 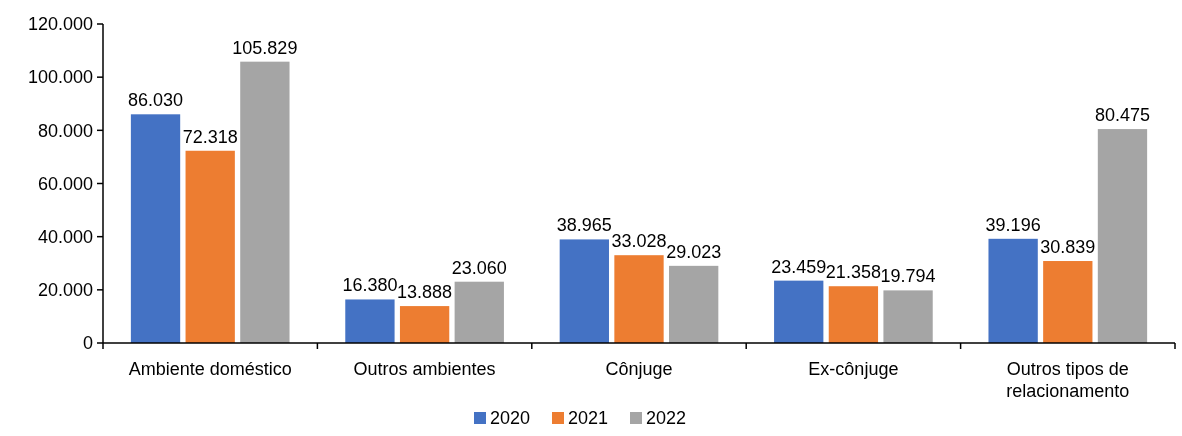 I want to click on y-tick-label: 0, so click(x=87, y=343).